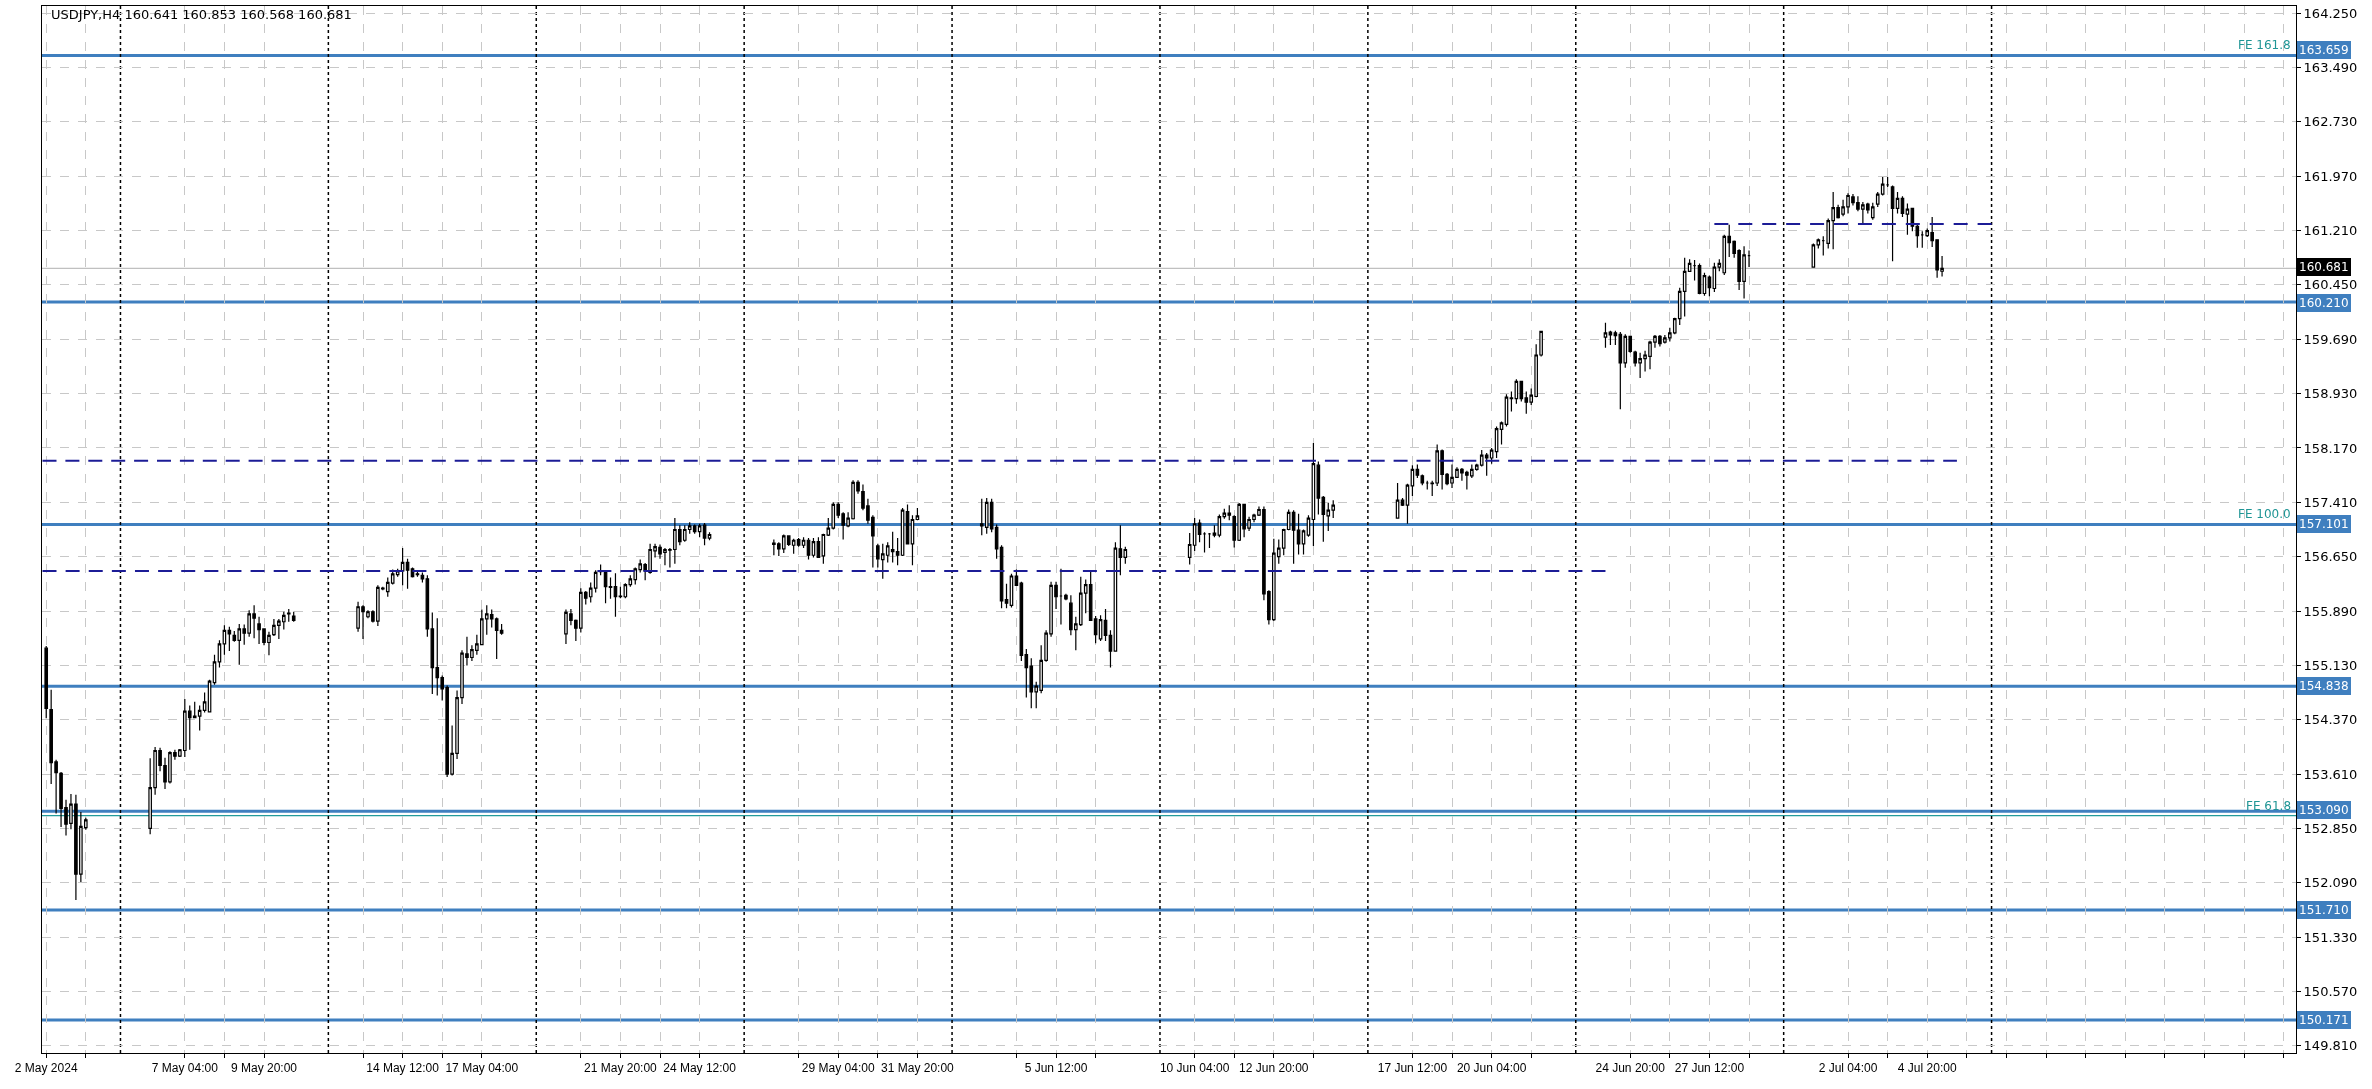 Image resolution: width=2372 pixels, height=1089 pixels. What do you see at coordinates (2330, 448) in the screenshot?
I see `y-tick-label: 158.170` at bounding box center [2330, 448].